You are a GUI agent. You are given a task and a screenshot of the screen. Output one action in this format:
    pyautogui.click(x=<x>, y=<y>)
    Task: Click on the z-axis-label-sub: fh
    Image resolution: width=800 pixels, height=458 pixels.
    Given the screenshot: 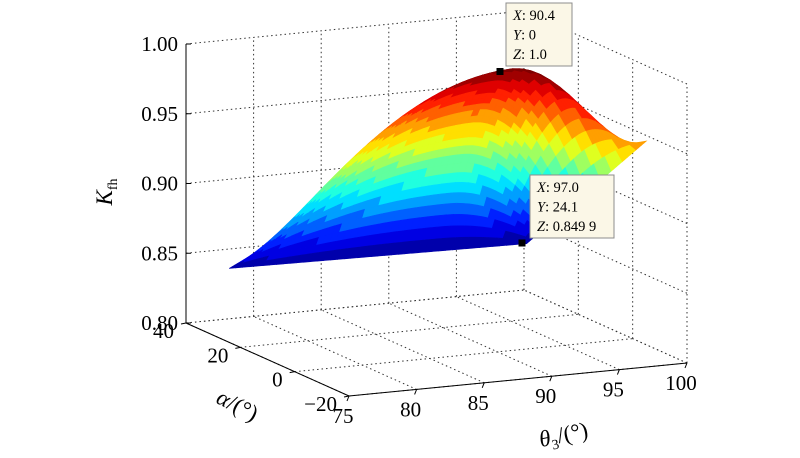 What is the action you would take?
    pyautogui.click(x=113, y=184)
    